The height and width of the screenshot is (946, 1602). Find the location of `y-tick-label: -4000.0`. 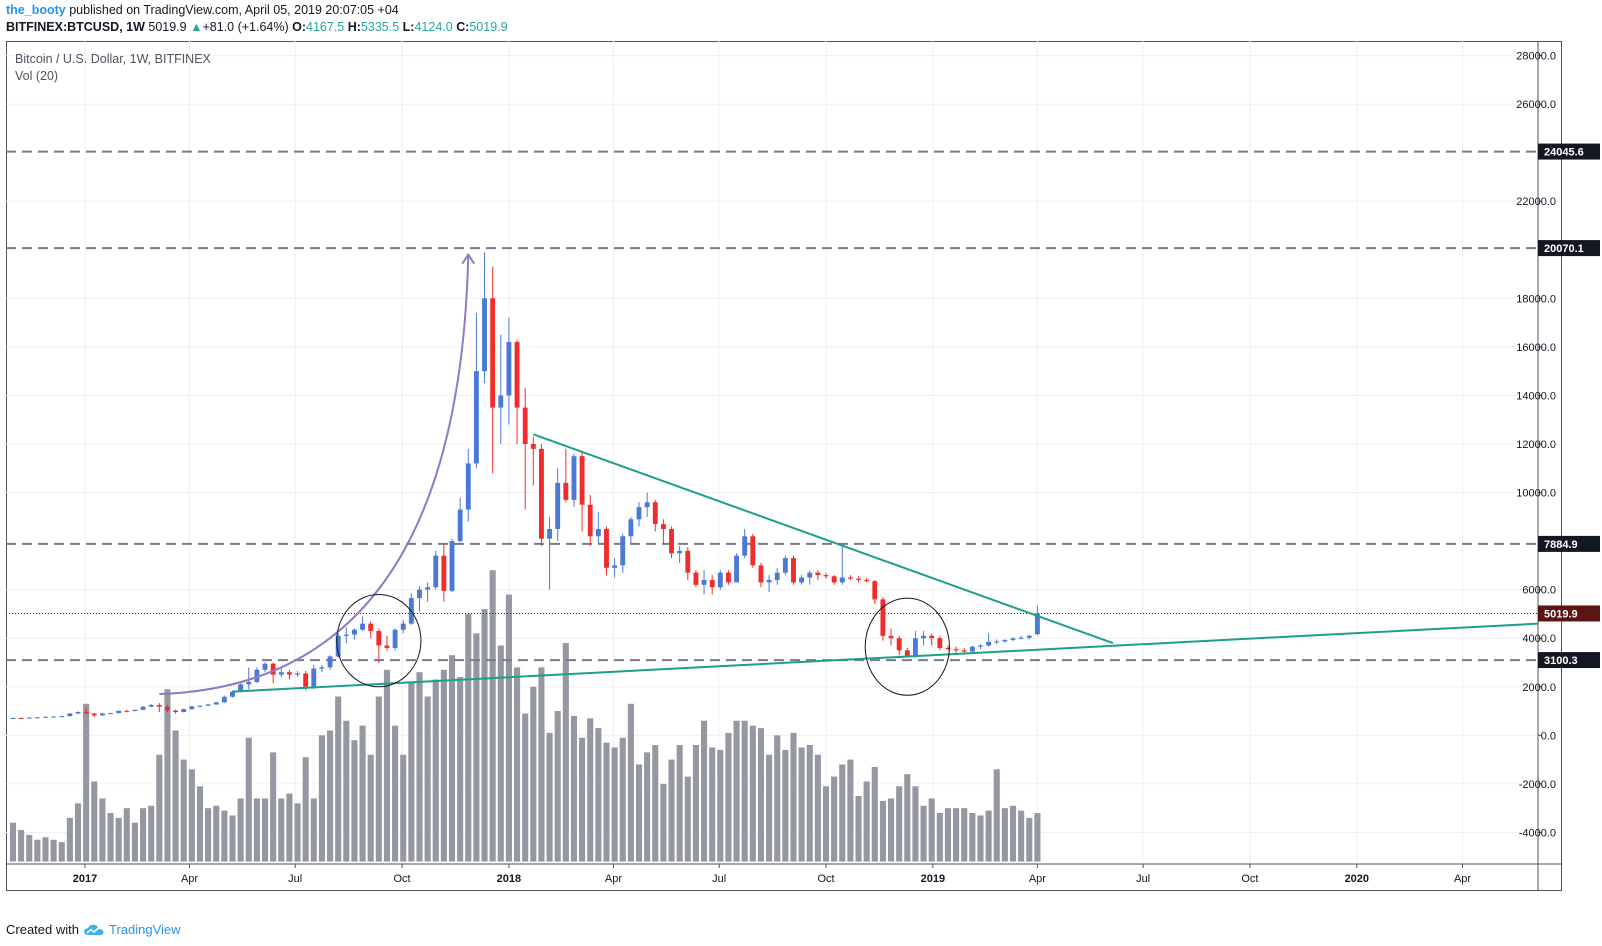

y-tick-label: -4000.0 is located at coordinates (1537, 833).